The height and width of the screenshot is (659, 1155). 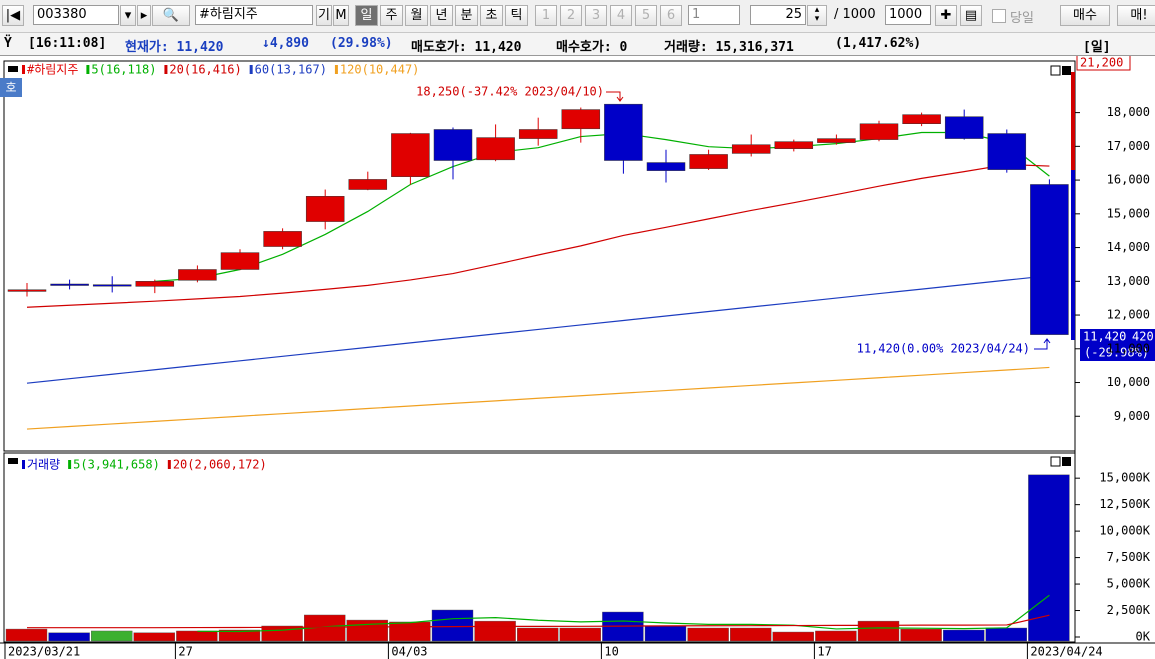 What do you see at coordinates (1132, 416) in the screenshot?
I see `y-tick-label: 9,000` at bounding box center [1132, 416].